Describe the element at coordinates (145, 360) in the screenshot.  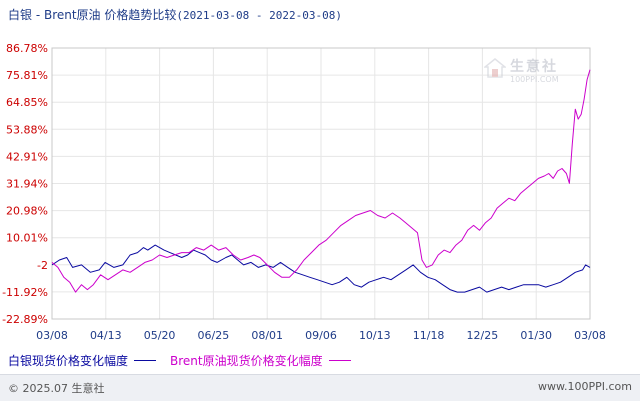
I see `legend-swatch-silver` at that location.